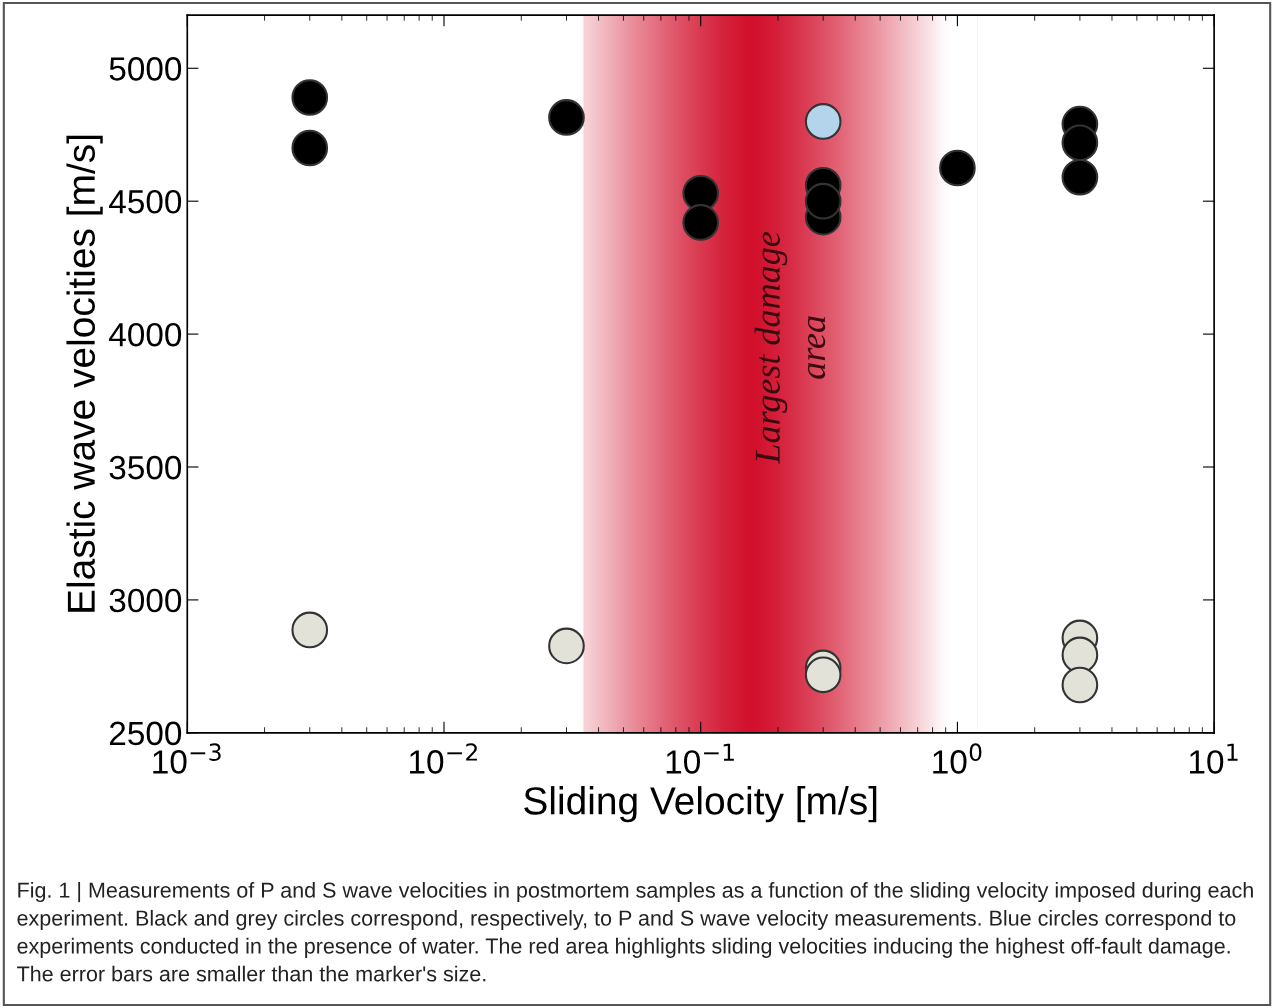 Image resolution: width=1274 pixels, height=1008 pixels. What do you see at coordinates (84, 373) in the screenshot?
I see `y-axis-title: Elastic wave velocities [m/s]` at bounding box center [84, 373].